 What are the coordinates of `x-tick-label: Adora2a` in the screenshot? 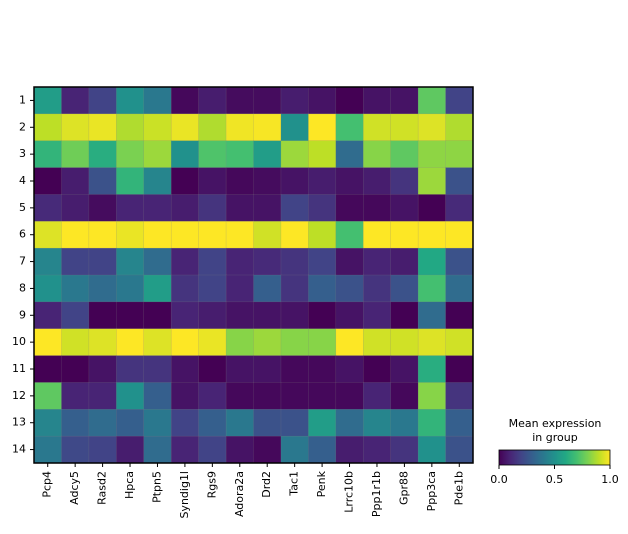 It's located at (239, 494).